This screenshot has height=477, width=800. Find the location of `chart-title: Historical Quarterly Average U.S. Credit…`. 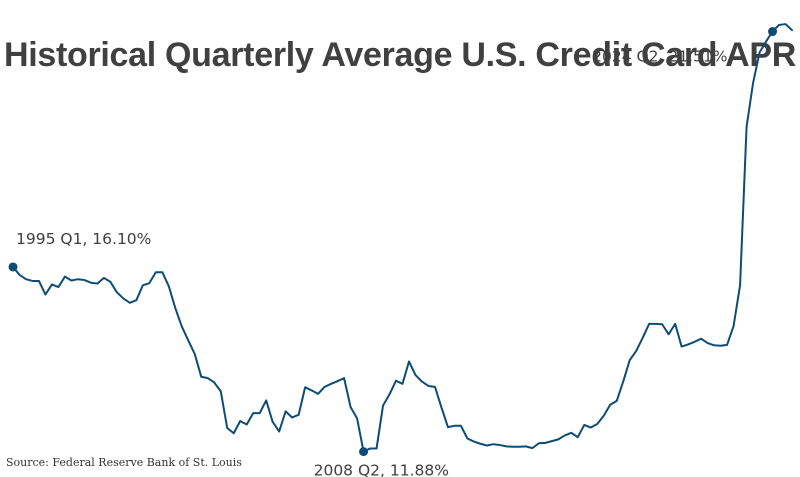

chart-title: Historical Quarterly Average U.S. Credit… is located at coordinates (400, 55).